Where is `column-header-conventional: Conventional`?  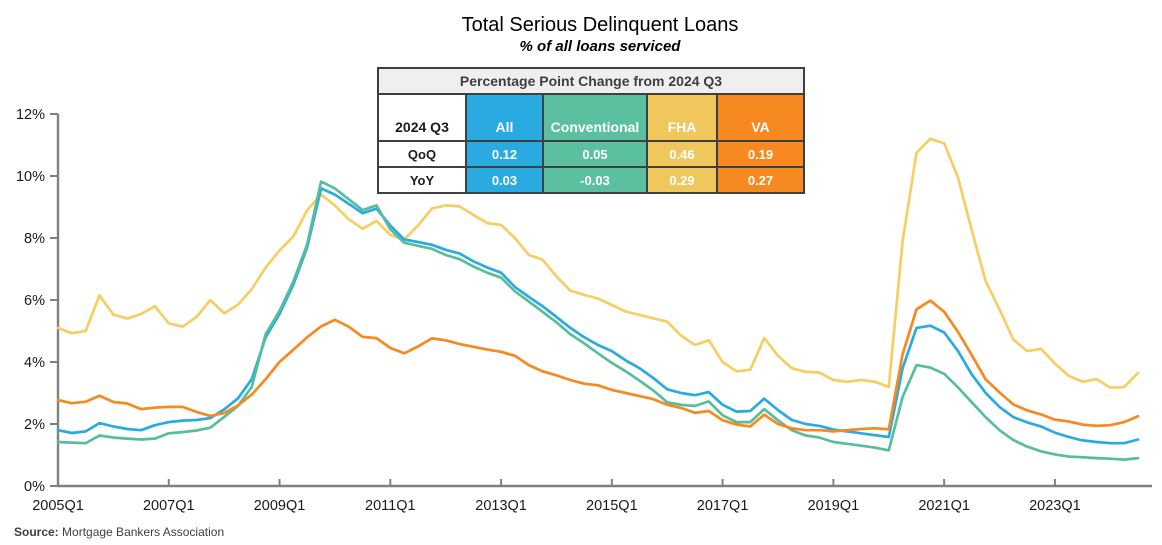 column-header-conventional: Conventional is located at coordinates (595, 117).